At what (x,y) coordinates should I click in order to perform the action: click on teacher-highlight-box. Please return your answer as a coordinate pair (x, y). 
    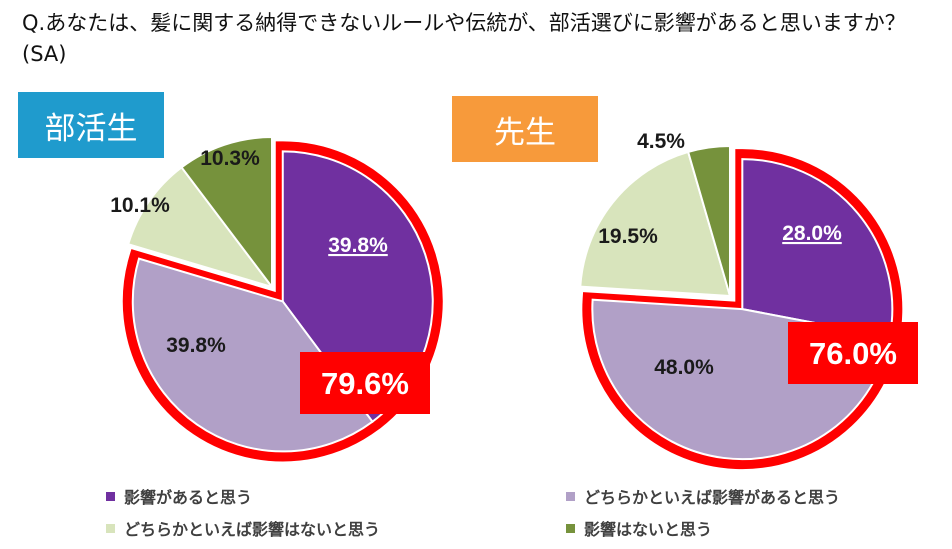
    Looking at the image, I should click on (853, 353).